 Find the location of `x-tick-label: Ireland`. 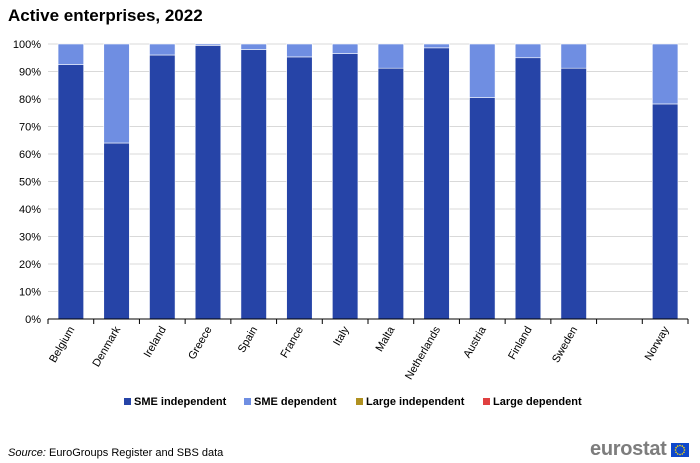

x-tick-label: Ireland is located at coordinates (155, 342).